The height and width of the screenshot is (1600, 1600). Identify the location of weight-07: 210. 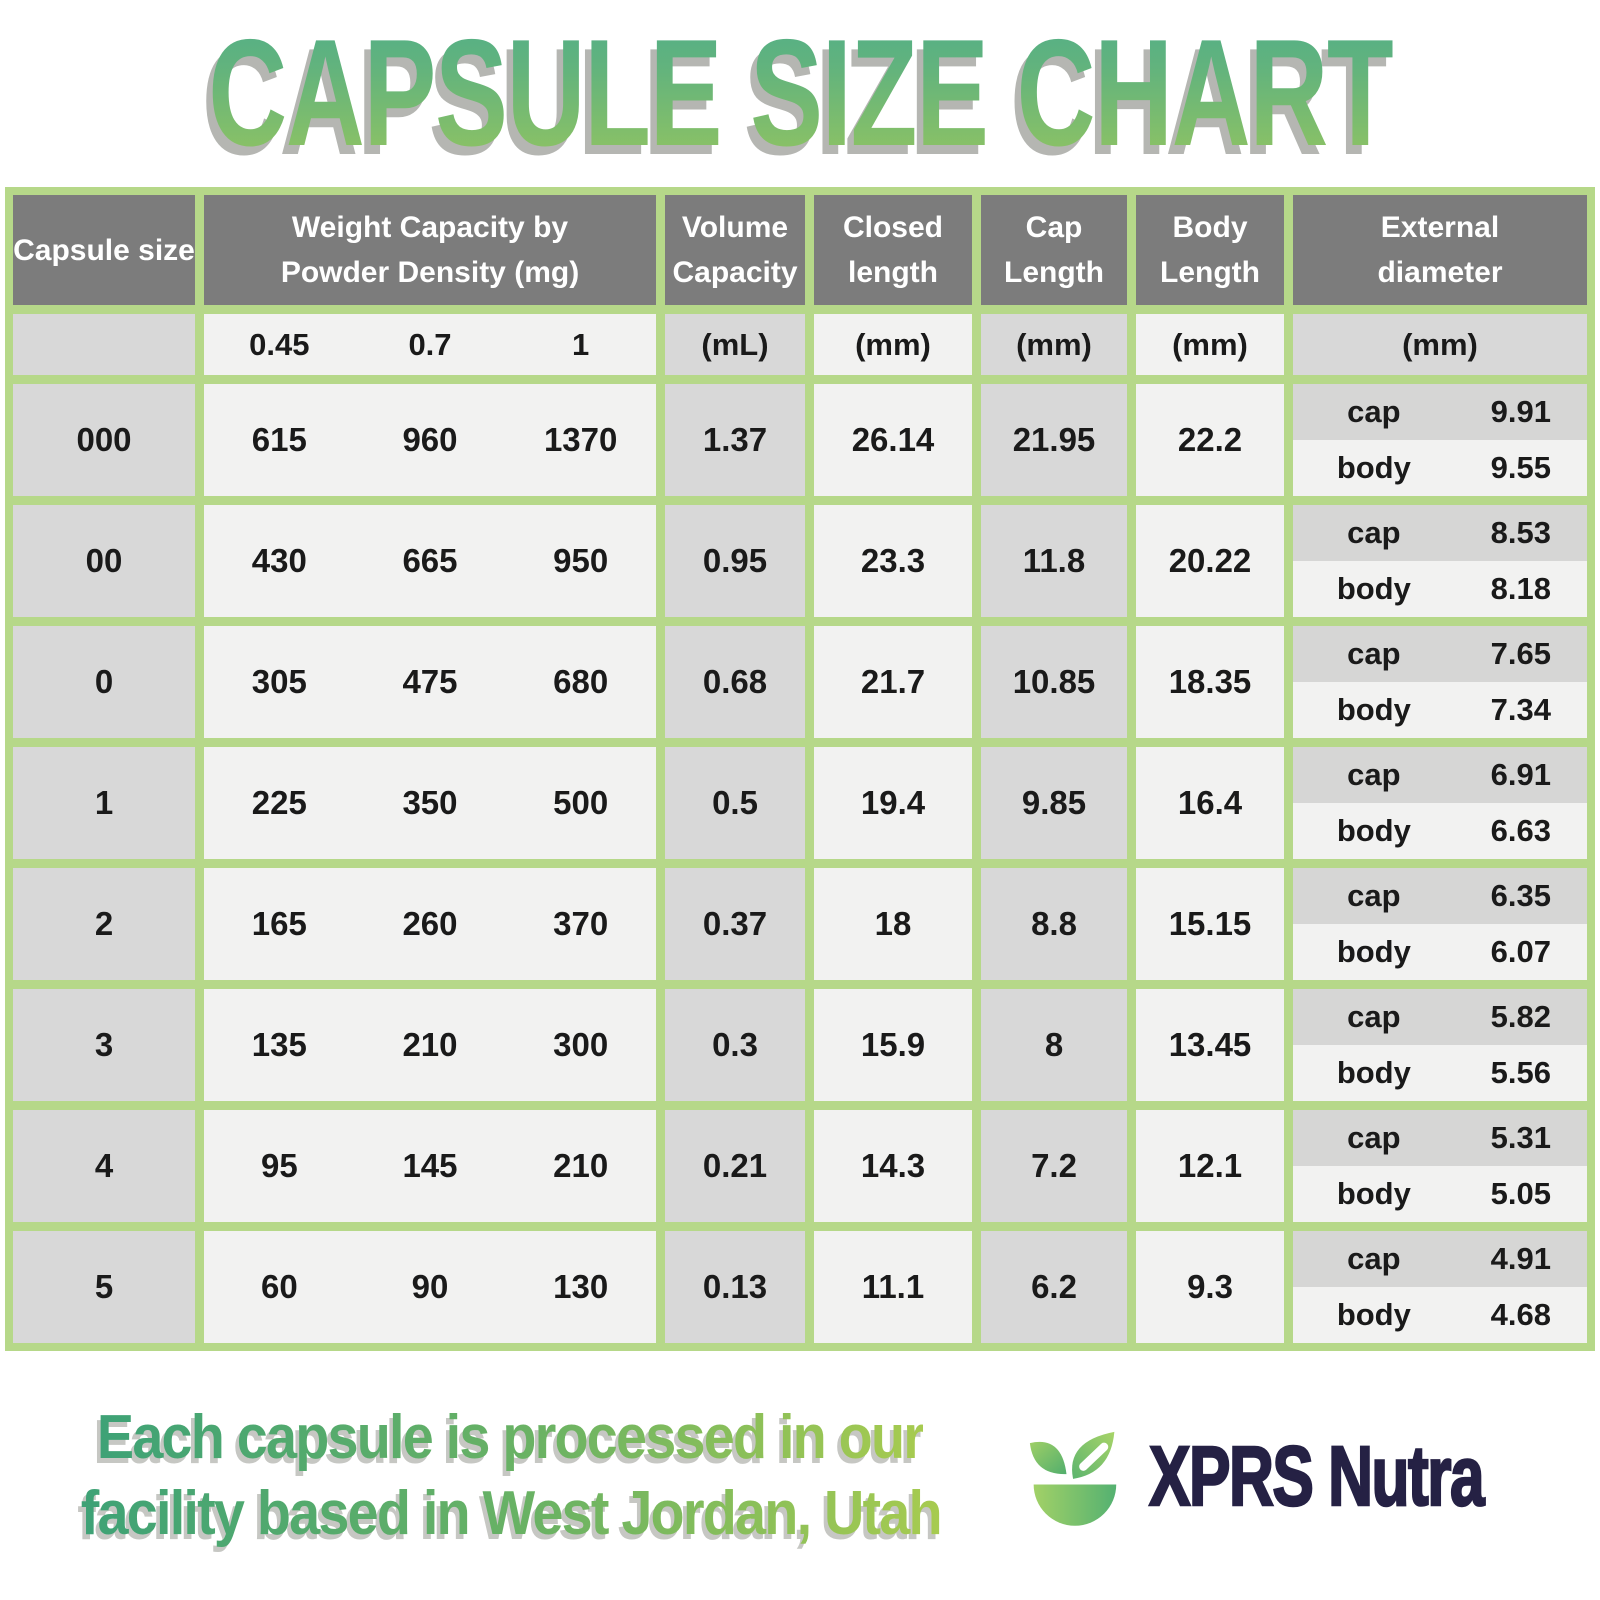
(430, 1044).